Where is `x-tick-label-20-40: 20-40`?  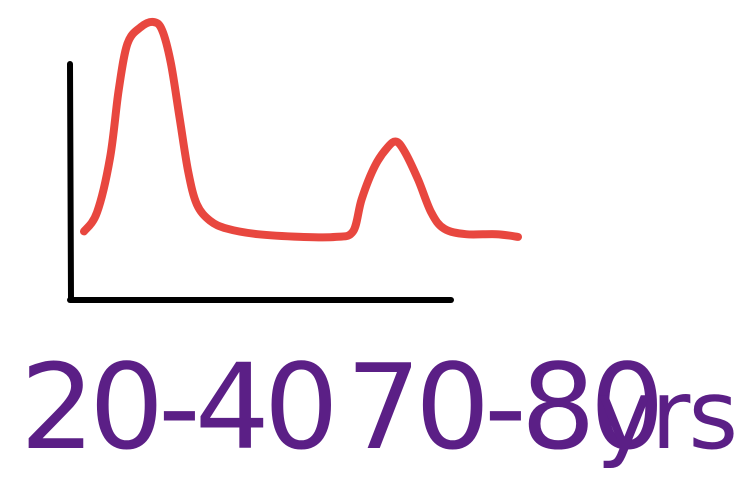 x-tick-label-20-40: 20-40 is located at coordinates (176, 407).